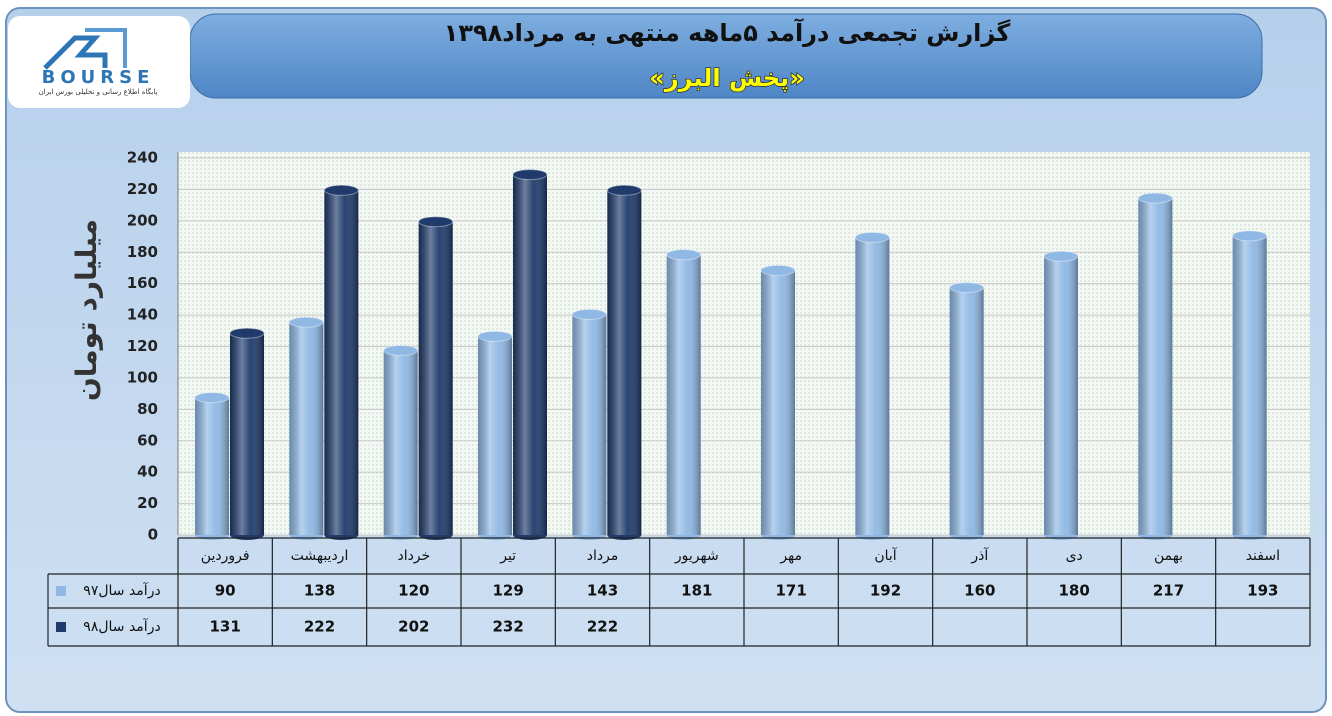 This screenshot has width=1332, height=716. I want to click on x-tick-label: مرداد, so click(603, 556).